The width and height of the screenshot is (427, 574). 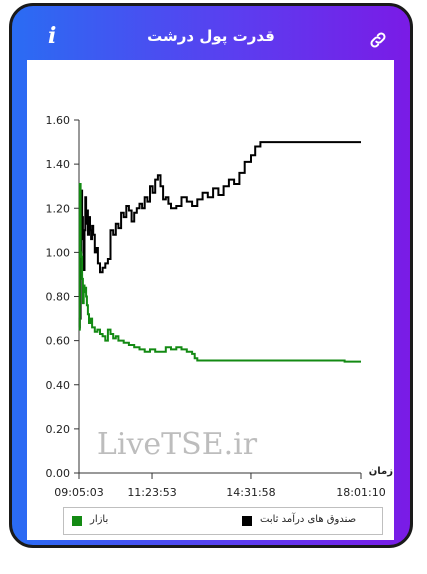 I want to click on card-header: i قدرت پول درشت, so click(x=211, y=34).